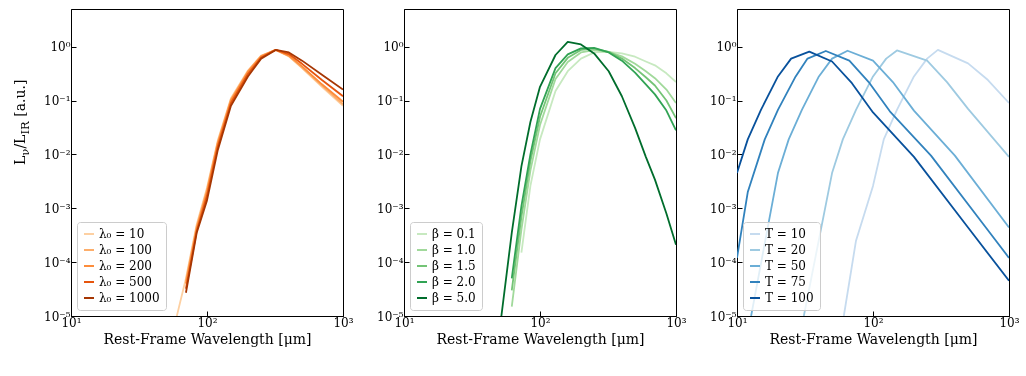 The image size is (1026, 376). Describe the element at coordinates (785, 266) in the screenshot. I see `legend-label: T = 50` at that location.